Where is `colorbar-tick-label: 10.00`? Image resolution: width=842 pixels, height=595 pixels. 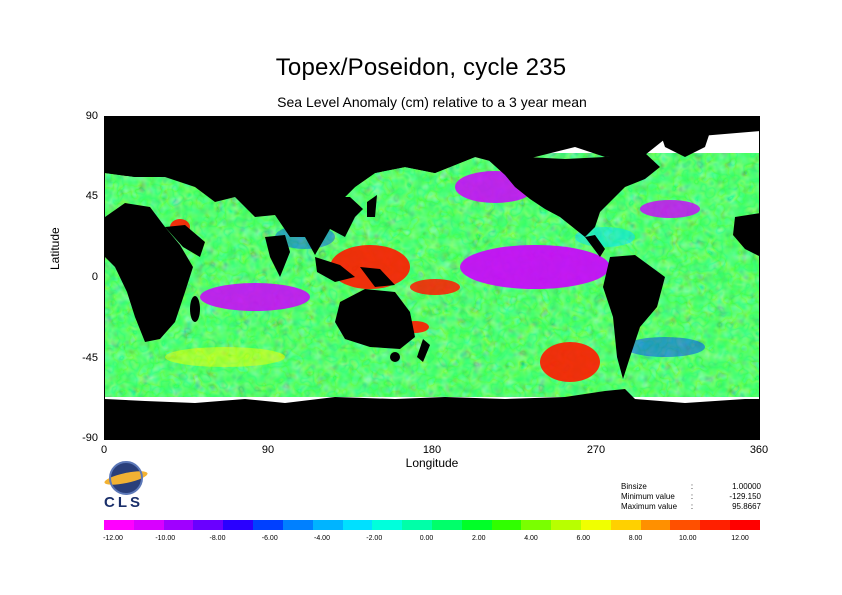 colorbar-tick-label: 10.00 is located at coordinates (687, 538).